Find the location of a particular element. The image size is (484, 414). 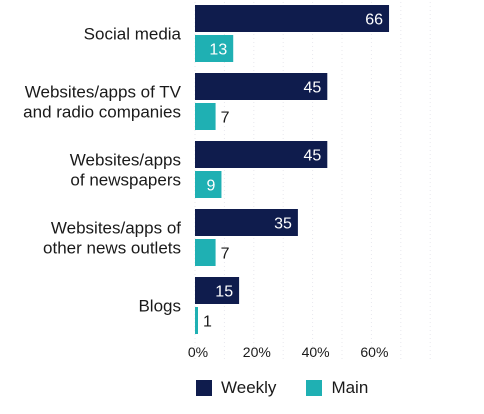

category-label: other news outlets is located at coordinates (112, 248).